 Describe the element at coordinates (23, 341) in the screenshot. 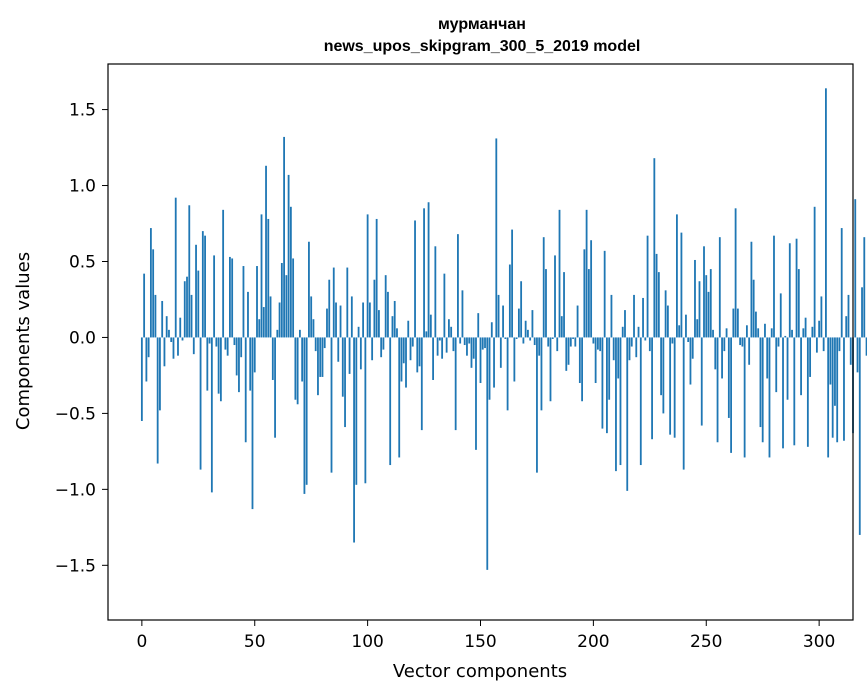

I see `y-axis-label: Components values` at that location.